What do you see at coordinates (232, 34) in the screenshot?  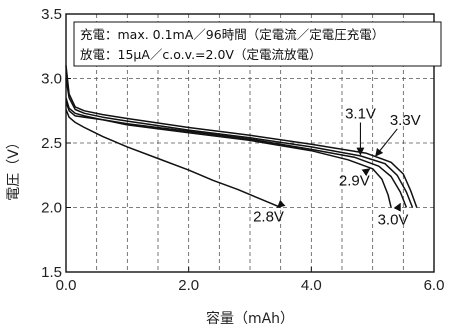 I see `legend-charge-condition: 充電：max. 0.1mA／96時間（定電流／定電圧充電）` at bounding box center [232, 34].